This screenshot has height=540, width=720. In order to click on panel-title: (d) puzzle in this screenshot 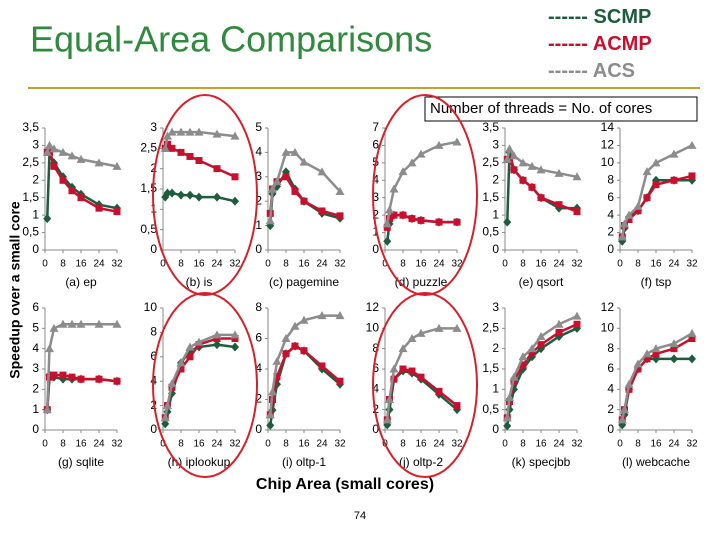, I will do `click(421, 282)`.